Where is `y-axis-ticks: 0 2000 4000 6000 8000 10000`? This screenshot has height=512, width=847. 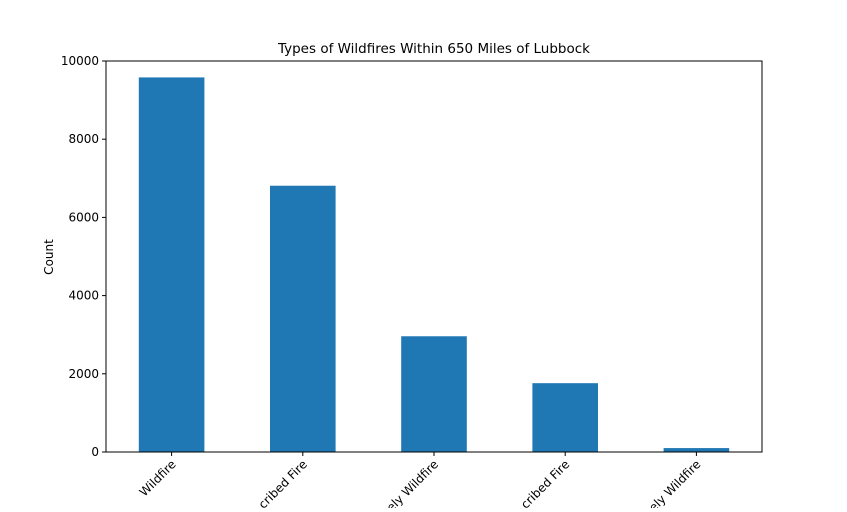 y-axis-ticks: 0 2000 4000 6000 8000 10000 is located at coordinates (83, 256).